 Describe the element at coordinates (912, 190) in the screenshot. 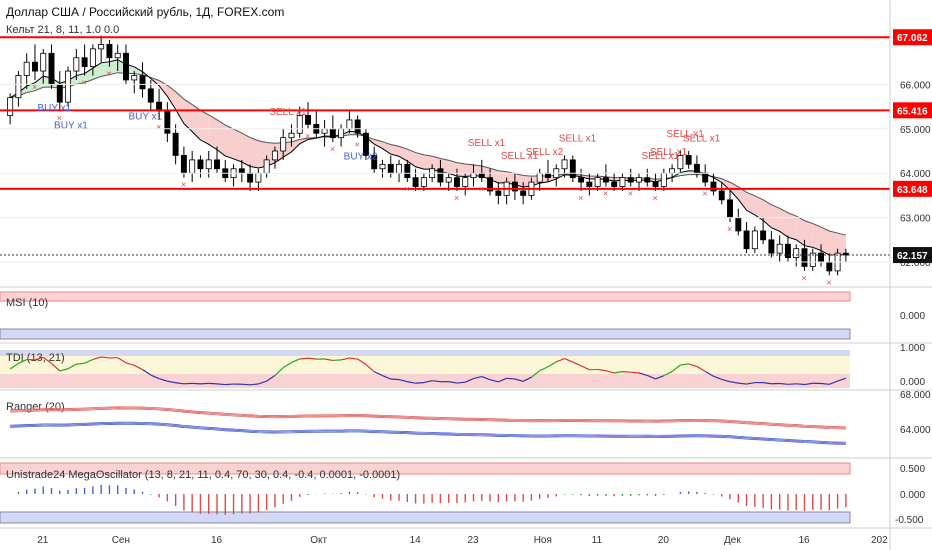

I see `level-tag-label: 63.648` at that location.